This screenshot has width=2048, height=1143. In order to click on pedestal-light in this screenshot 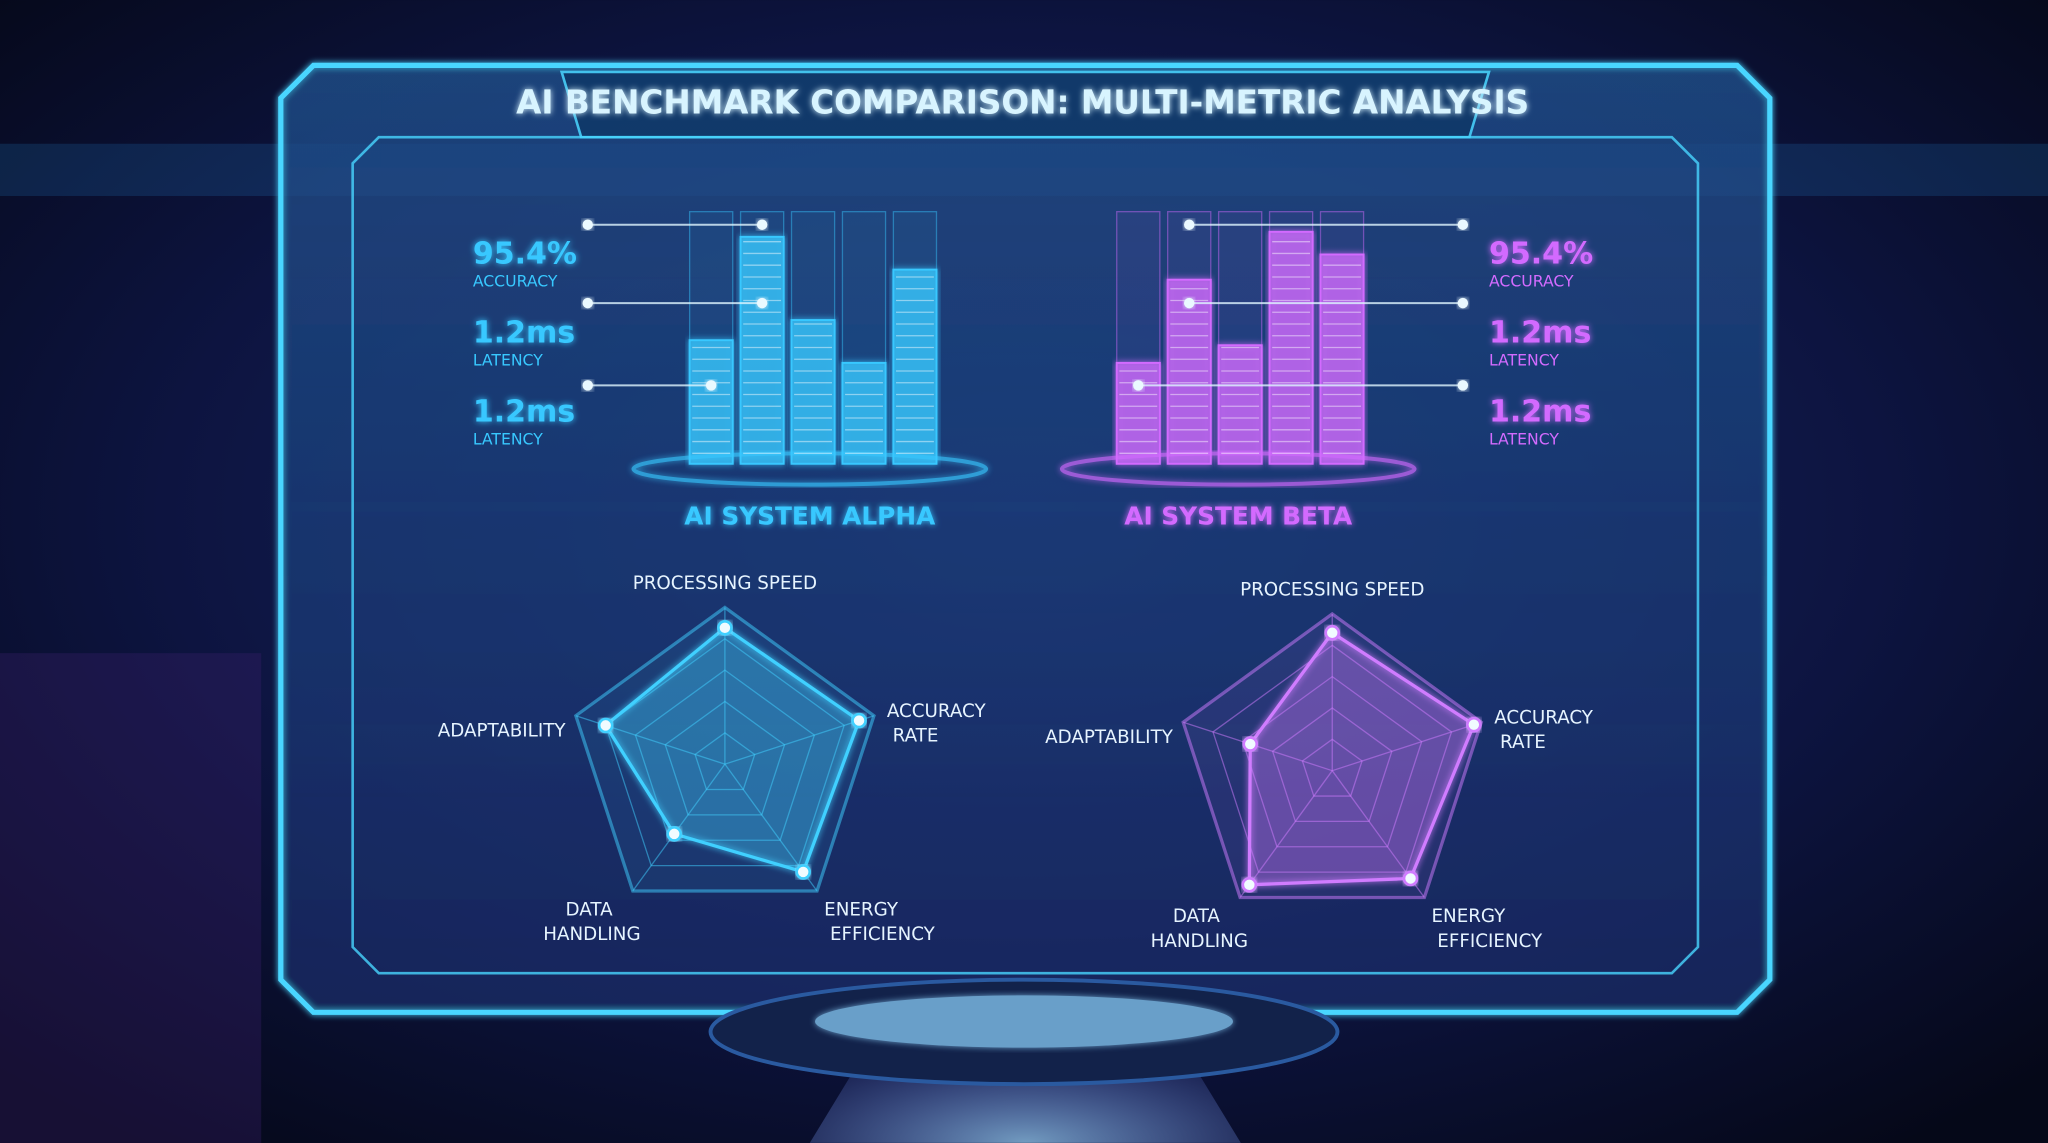, I will do `click(1024, 1021)`.